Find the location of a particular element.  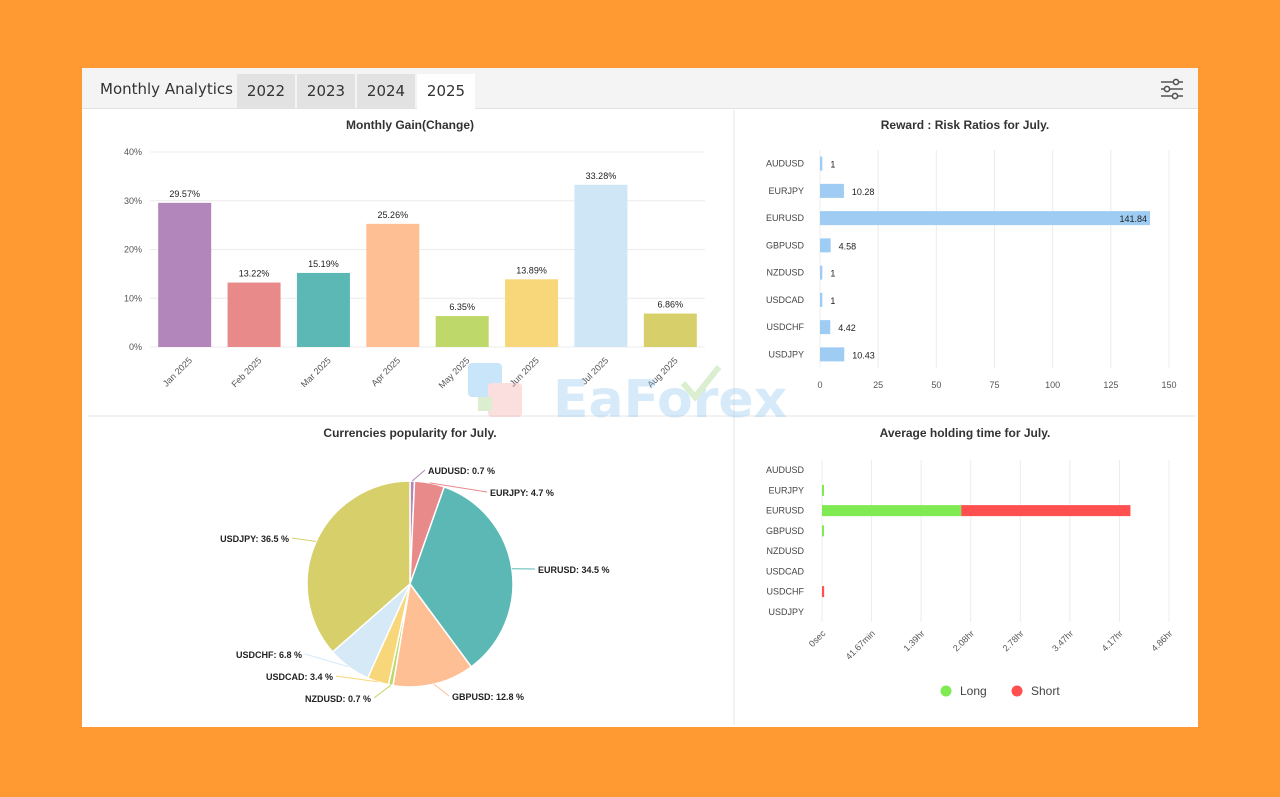

chart2-ytick: USDCAD is located at coordinates (785, 300).